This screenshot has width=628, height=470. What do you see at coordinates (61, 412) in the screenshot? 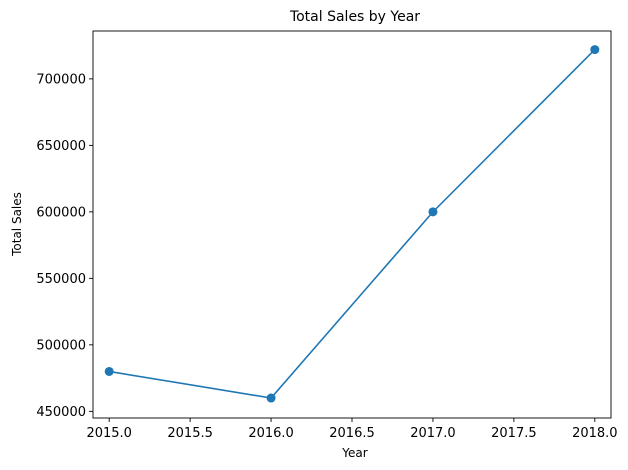
I see `y-tick-label: 450000` at bounding box center [61, 412].